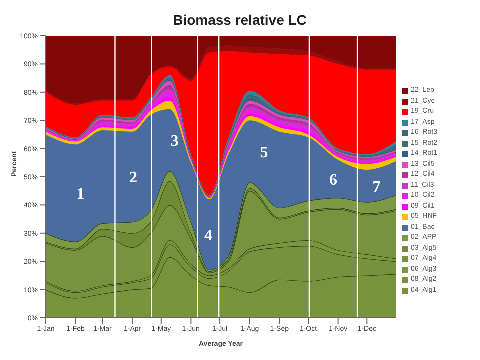 This screenshot has height=360, width=480. What do you see at coordinates (208, 235) in the screenshot?
I see `annotation: 4` at bounding box center [208, 235].